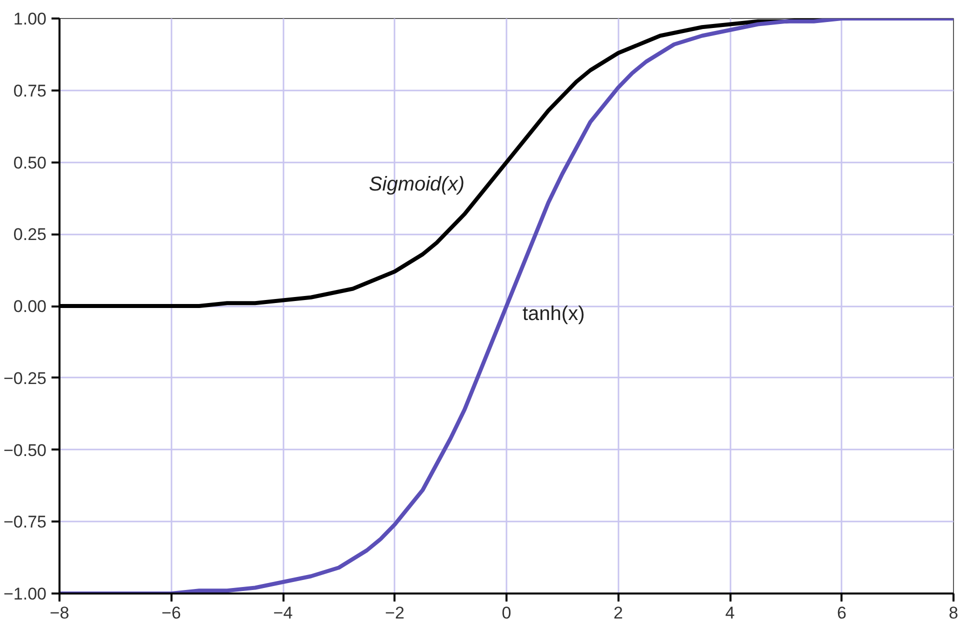 This screenshot has width=965, height=621. I want to click on x-tick-label: 6, so click(841, 612).